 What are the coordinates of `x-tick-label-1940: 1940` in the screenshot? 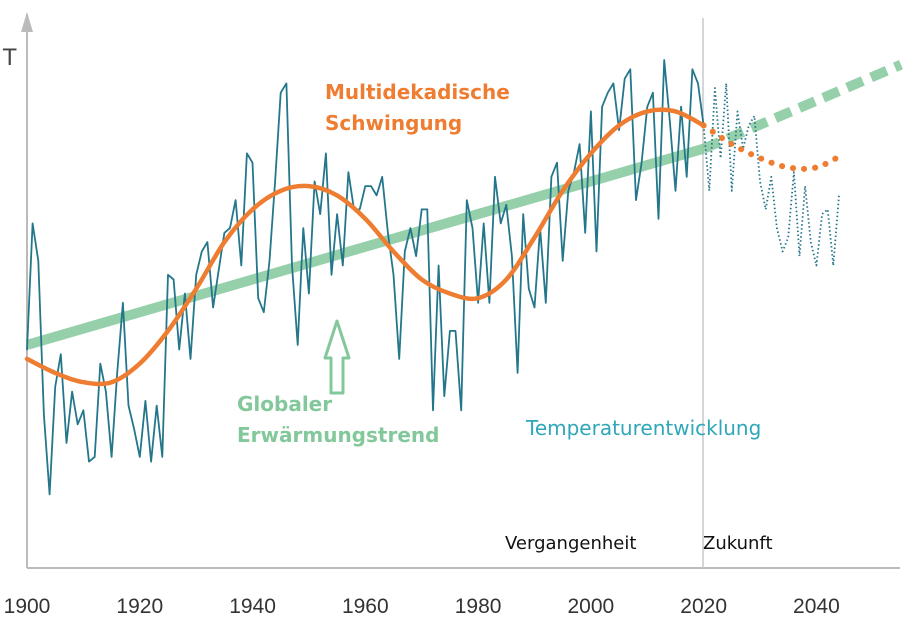 It's located at (252, 606).